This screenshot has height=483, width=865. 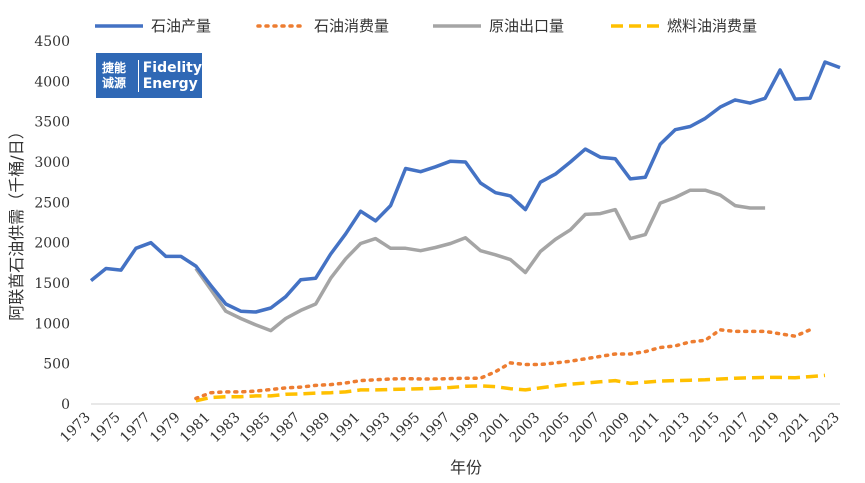 I want to click on y-tick-label: 2500, so click(x=52, y=203).